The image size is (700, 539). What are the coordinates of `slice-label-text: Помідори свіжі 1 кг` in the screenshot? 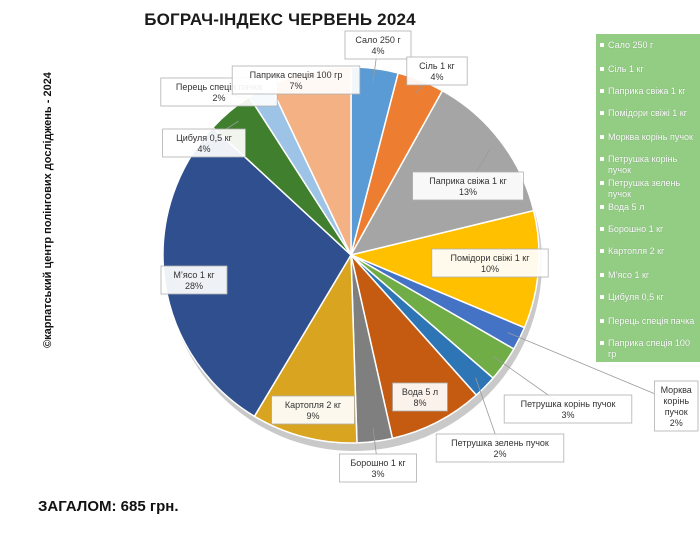 It's located at (491, 258).